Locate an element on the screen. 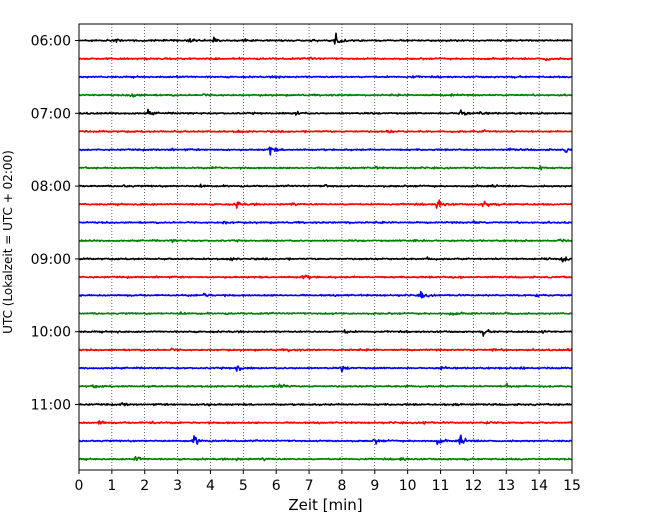  x-tick-label: 11 is located at coordinates (441, 486).